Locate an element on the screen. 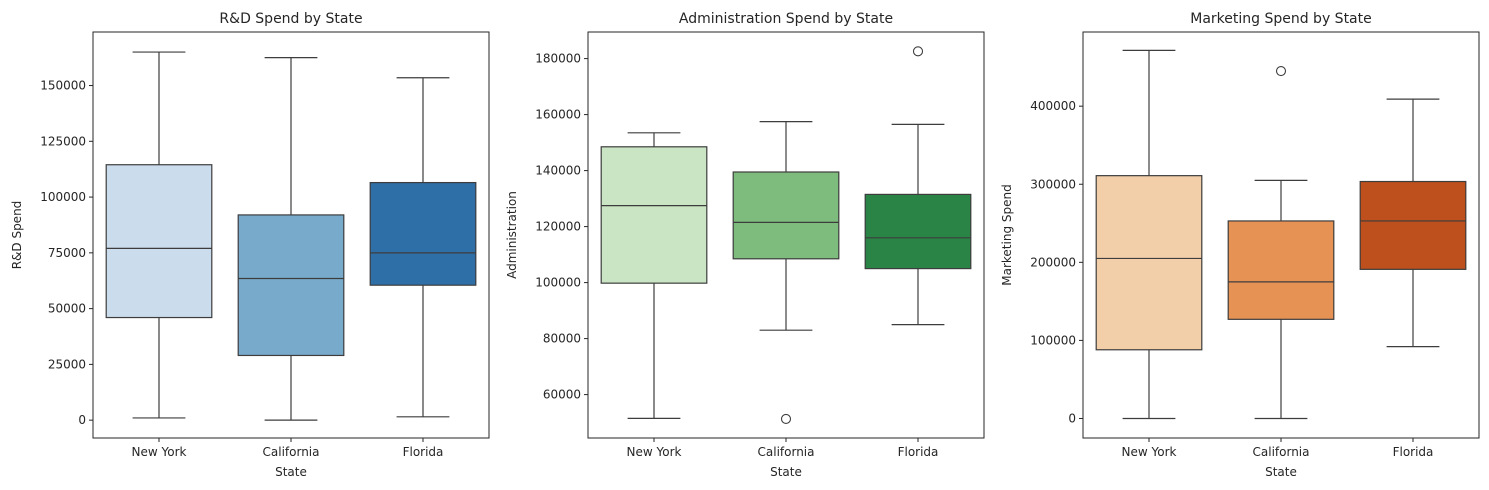  y-tick-label: 125000 is located at coordinates (63, 141).